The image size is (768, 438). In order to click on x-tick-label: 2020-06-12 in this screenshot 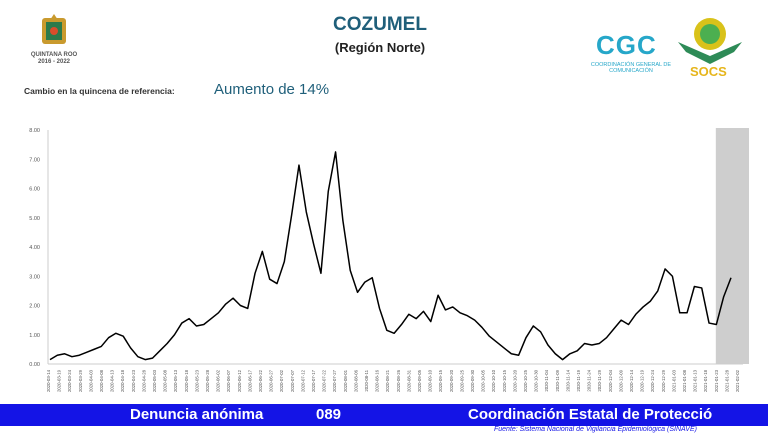, I will do `click(239, 380)`.